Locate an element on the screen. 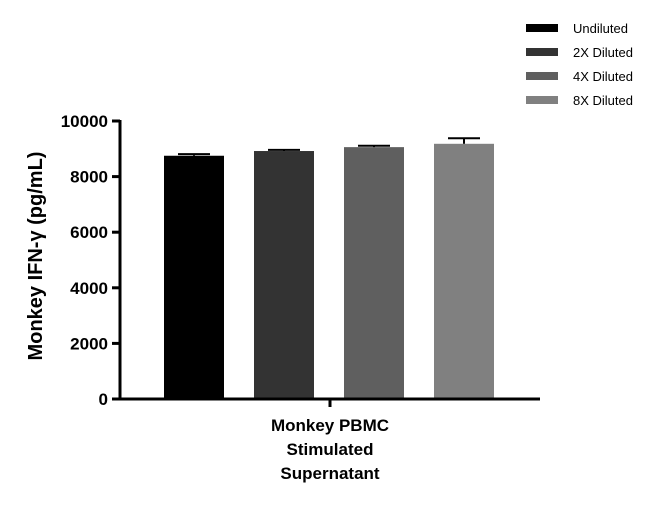 This screenshot has height=507, width=663. legend-label-1: Undiluted is located at coordinates (600, 28).